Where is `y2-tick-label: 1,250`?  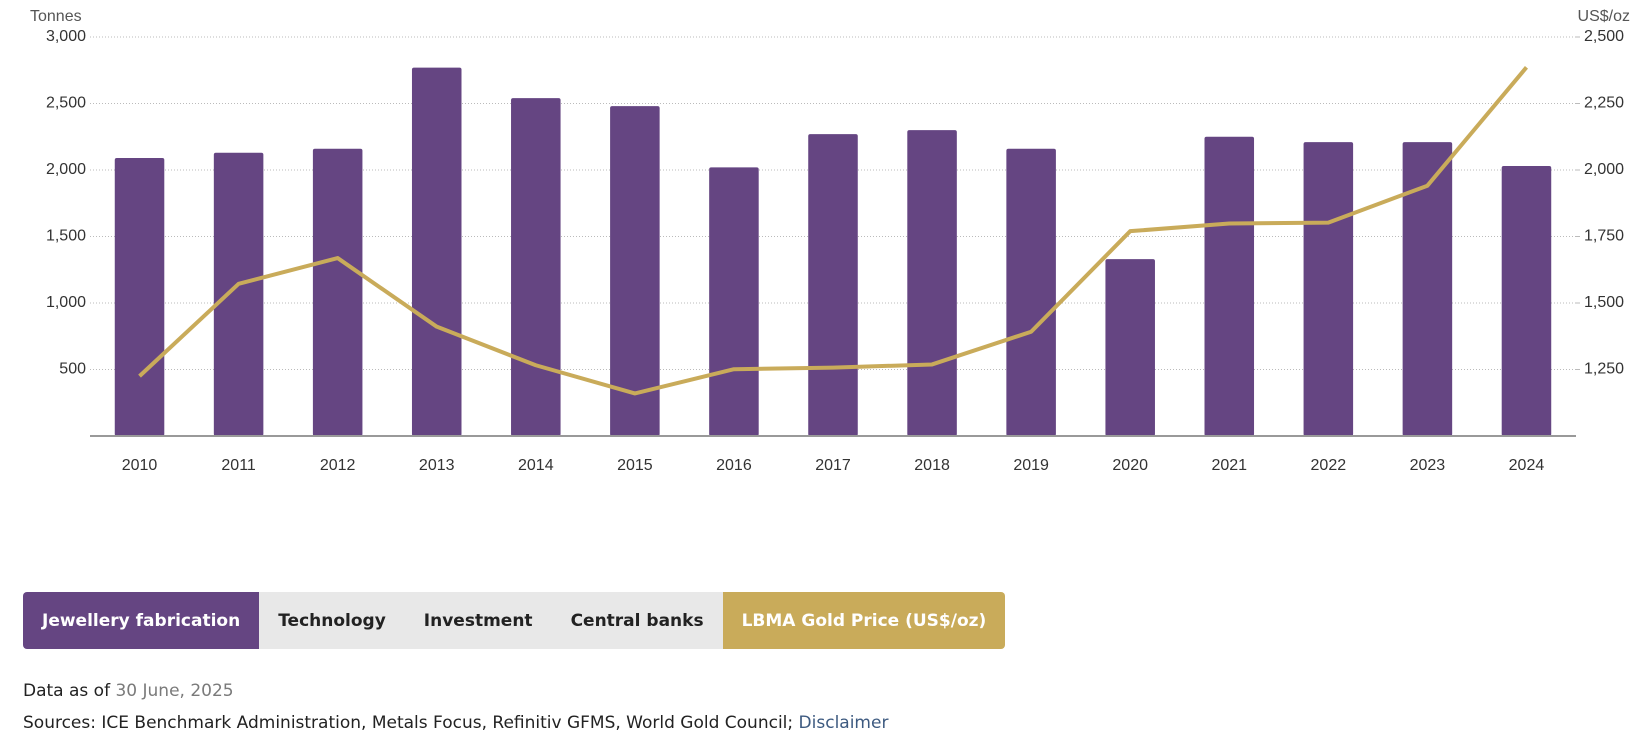 y2-tick-label: 1,250 is located at coordinates (1604, 369).